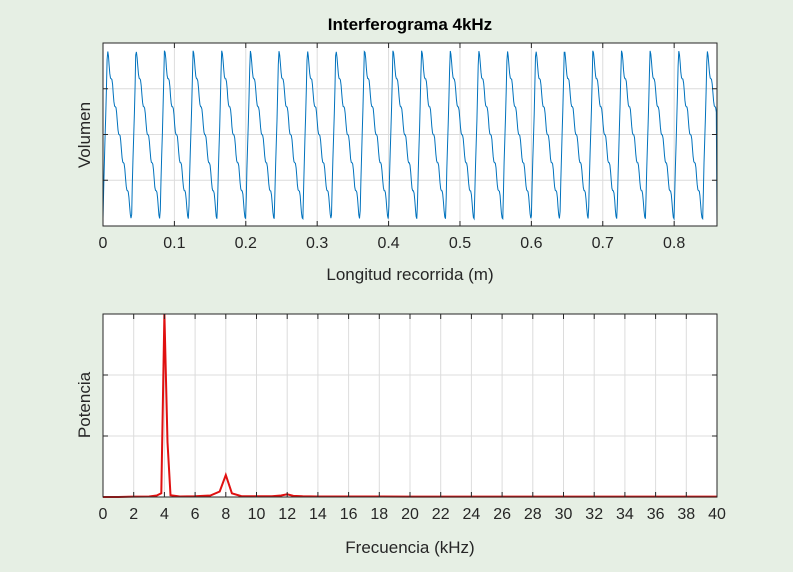 The width and height of the screenshot is (793, 572). Describe the element at coordinates (84, 404) in the screenshot. I see `bottom-y-label: Potencia` at that location.